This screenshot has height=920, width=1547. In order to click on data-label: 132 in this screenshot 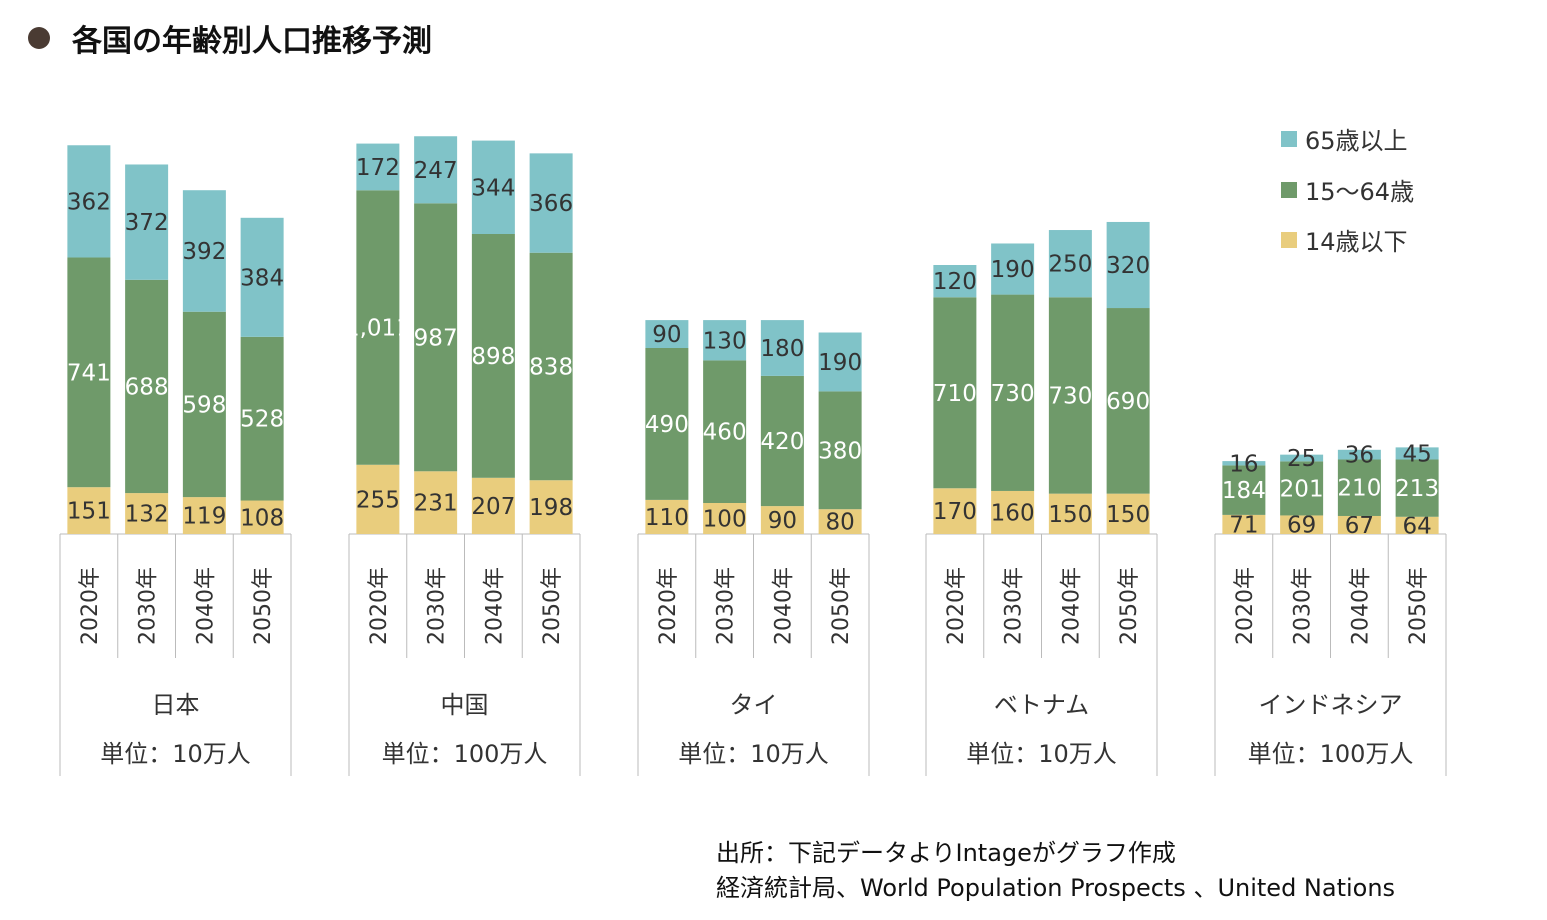, I will do `click(147, 515)`.